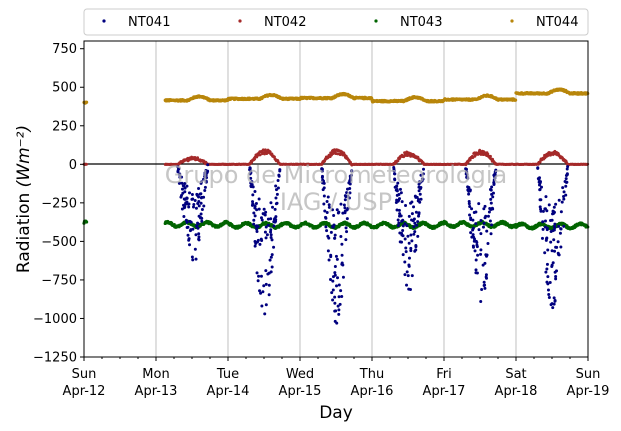  I want to click on y-tick-label: −500, so click(59, 242).